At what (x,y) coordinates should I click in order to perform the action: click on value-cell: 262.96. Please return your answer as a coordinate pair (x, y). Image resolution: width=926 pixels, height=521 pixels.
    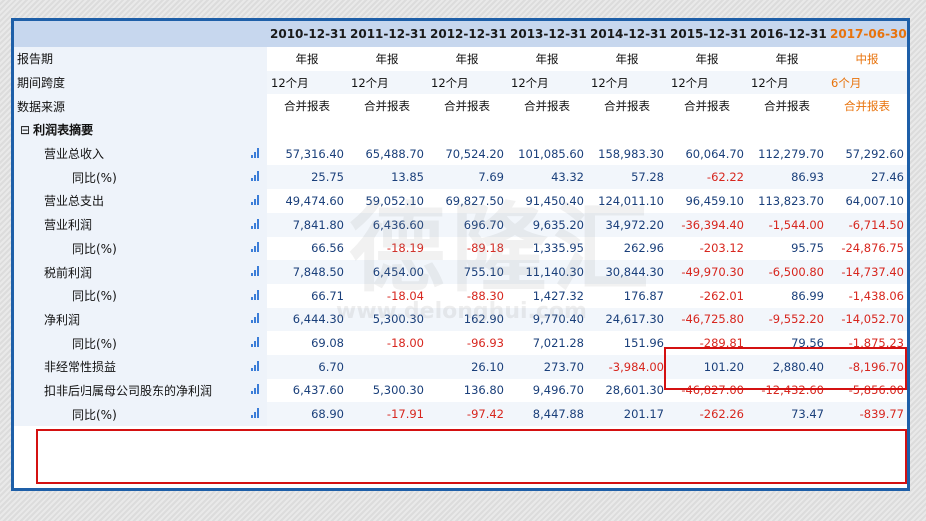
    Looking at the image, I should click on (627, 248).